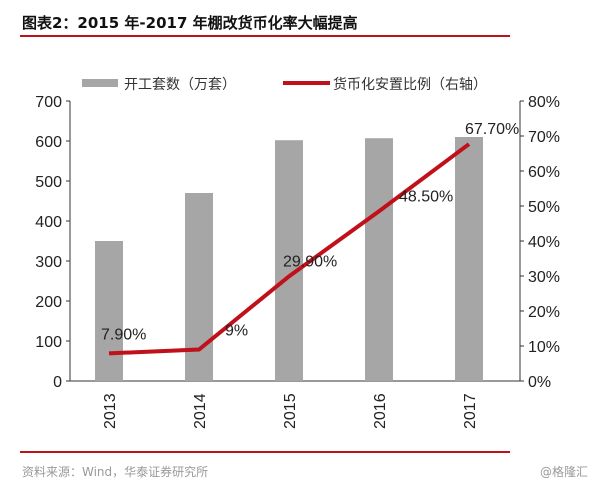 The width and height of the screenshot is (600, 488). Describe the element at coordinates (290, 411) in the screenshot. I see `x-tick-label: 2015` at that location.